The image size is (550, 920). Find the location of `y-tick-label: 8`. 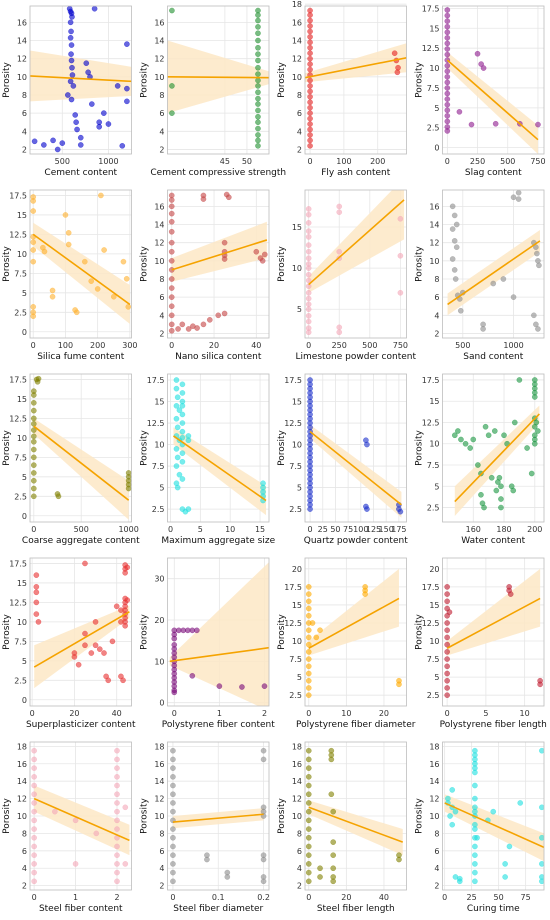

y-tick-label: 8 is located at coordinates (161, 833).